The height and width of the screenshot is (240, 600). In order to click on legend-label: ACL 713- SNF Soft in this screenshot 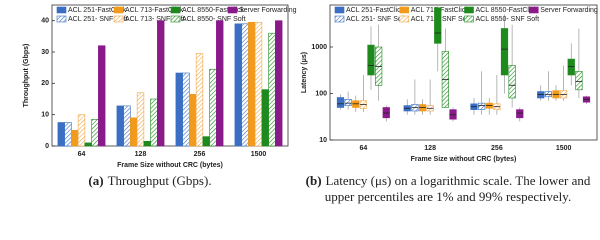, I will do `click(155, 19)`.